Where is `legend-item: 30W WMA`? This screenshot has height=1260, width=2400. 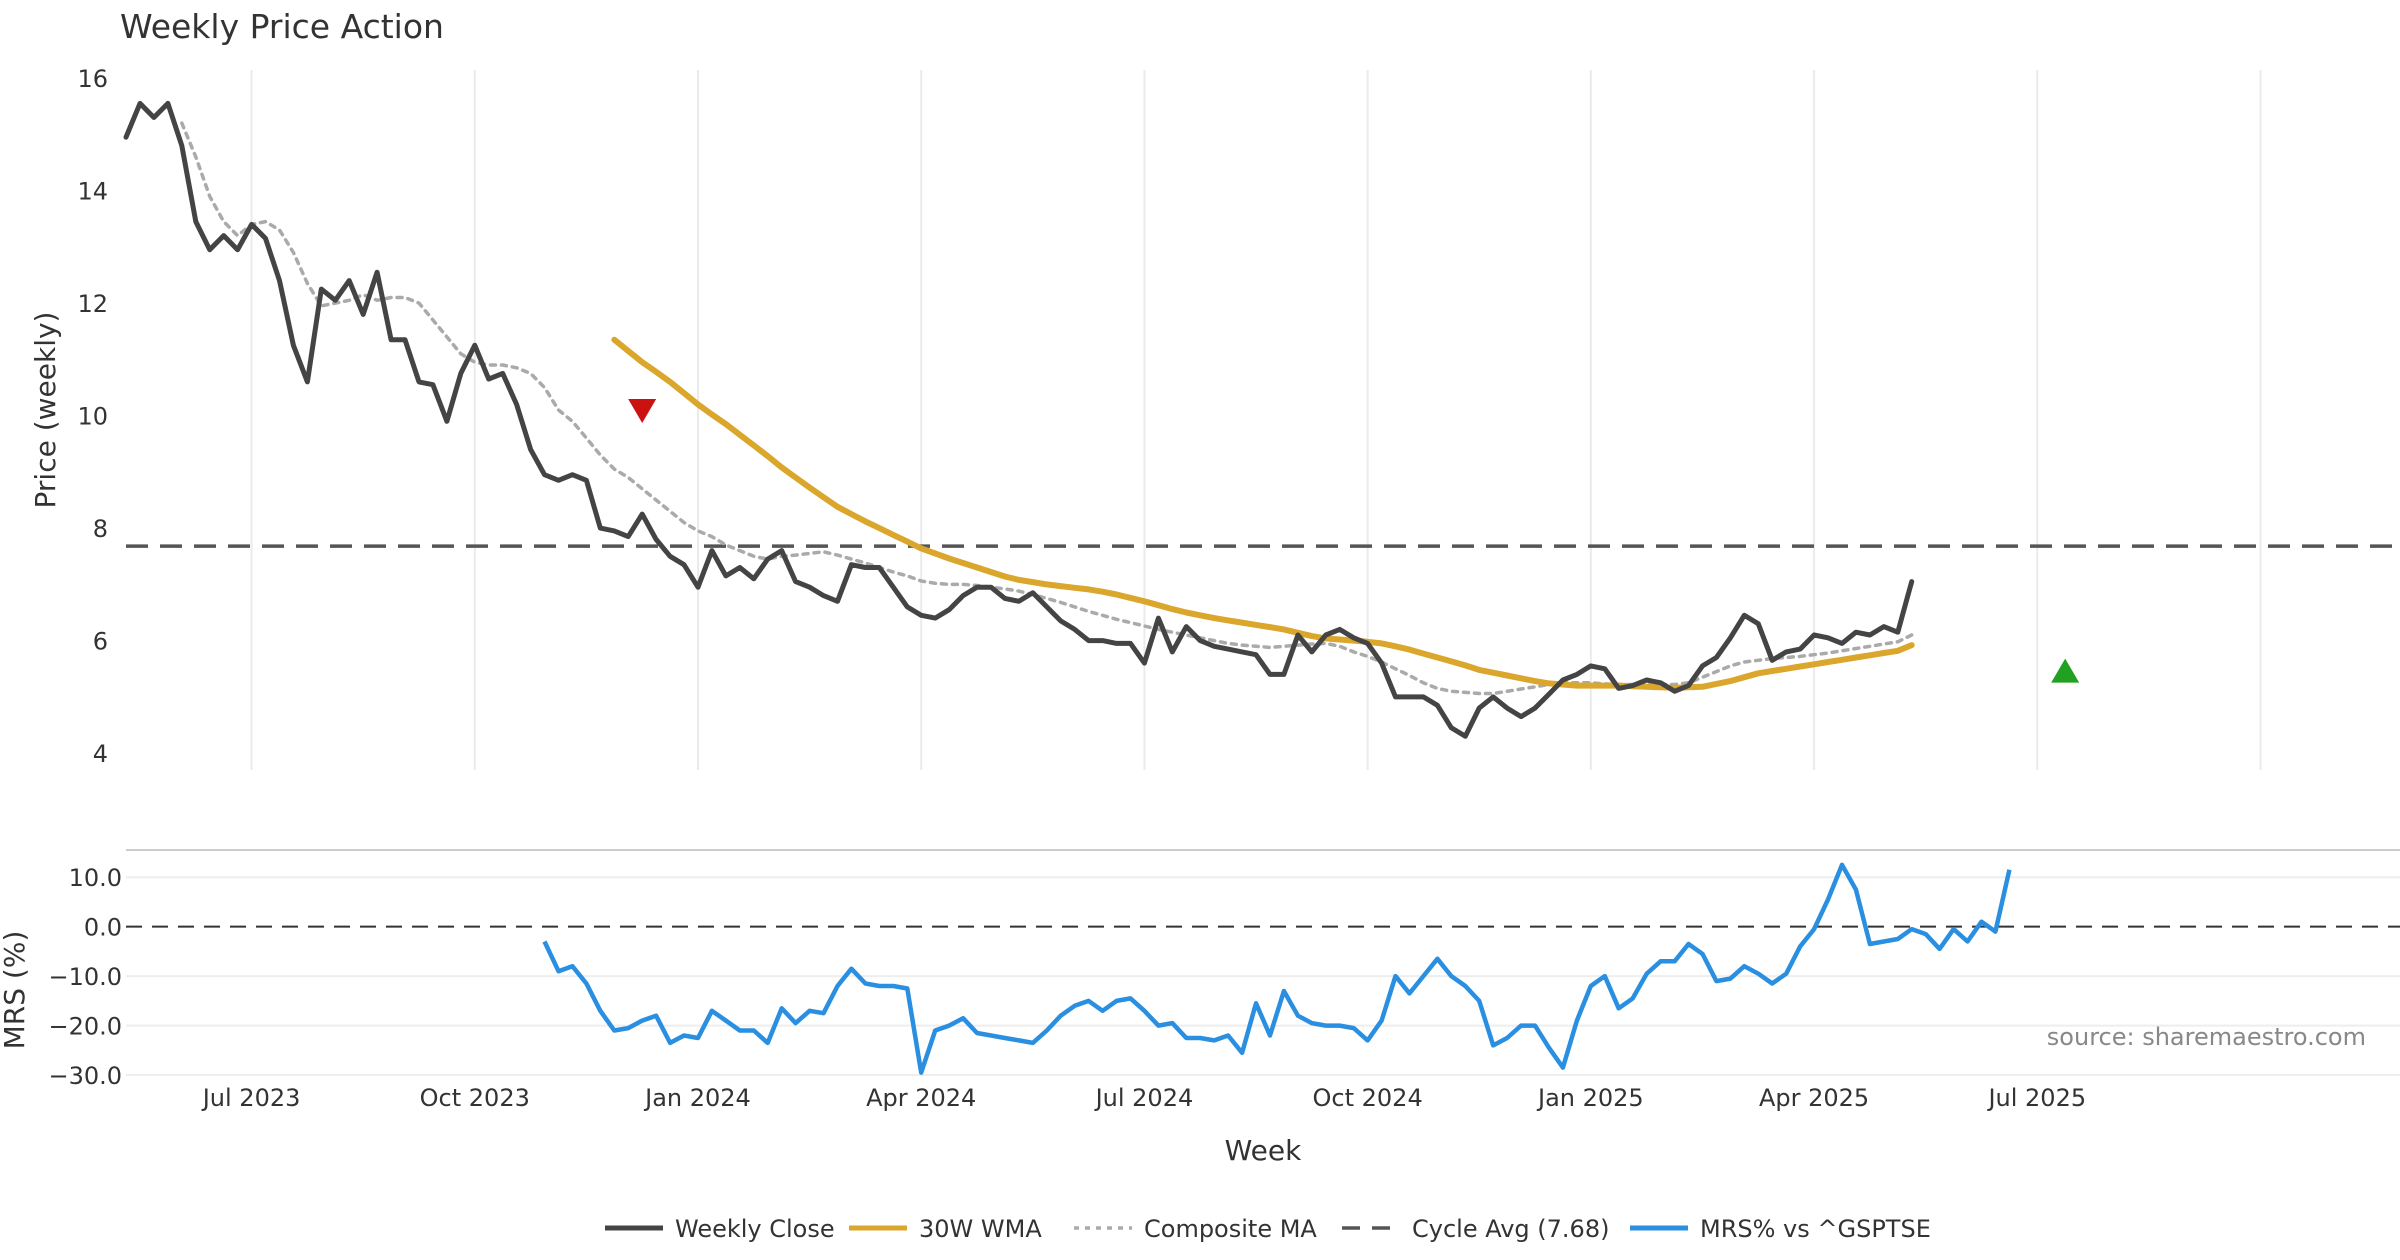
legend-item: 30W WMA is located at coordinates (945, 1229).